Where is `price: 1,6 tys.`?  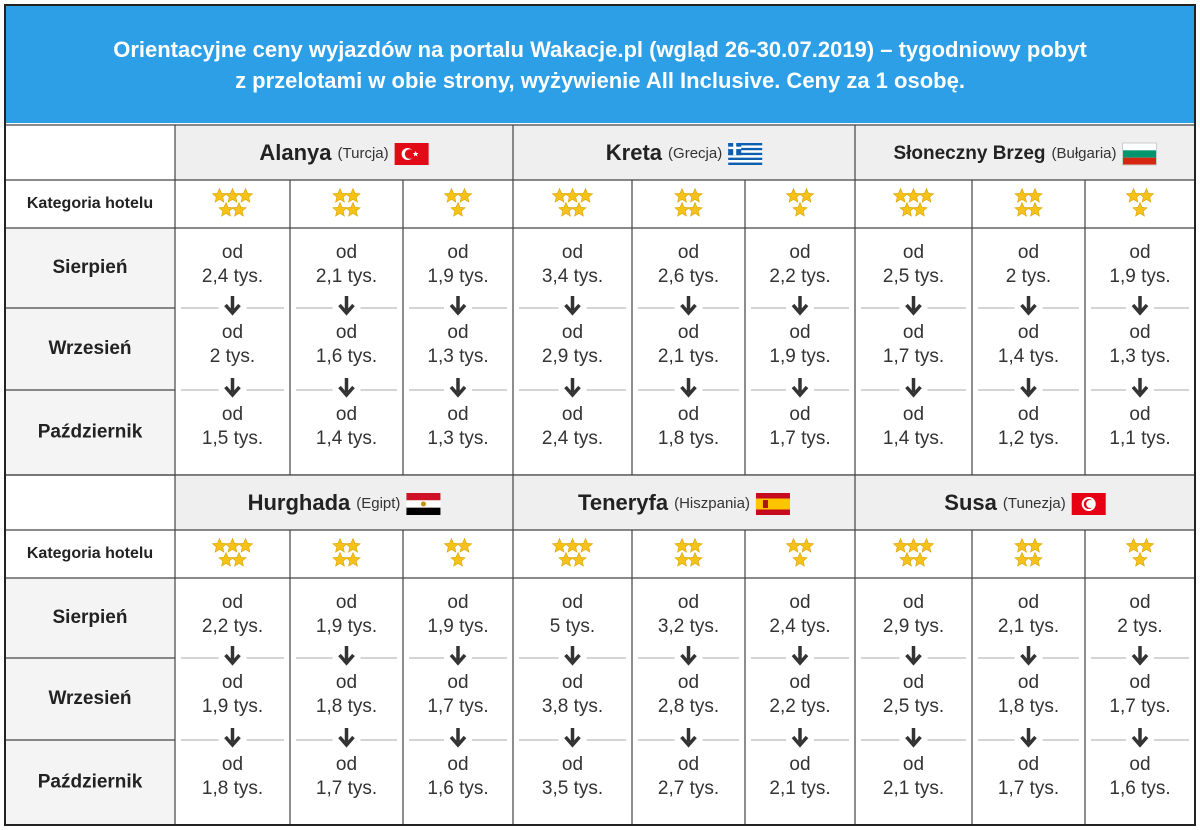 price: 1,6 tys. is located at coordinates (346, 356).